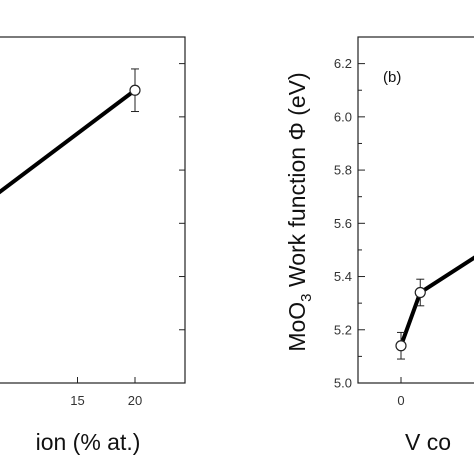 The height and width of the screenshot is (474, 474). I want to click on left-series, so click(70, 131).